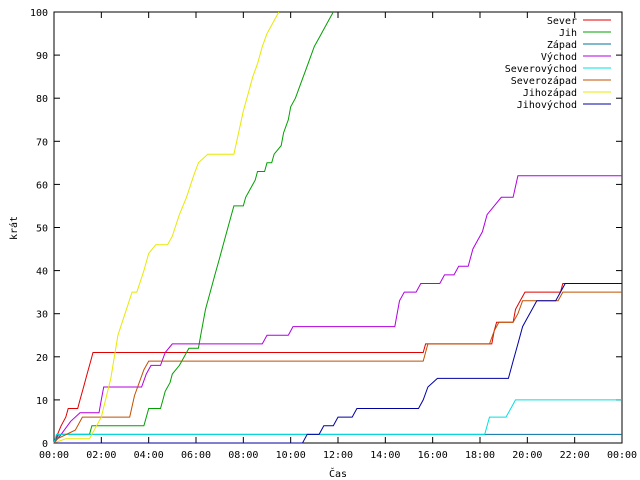 The width and height of the screenshot is (640, 480). What do you see at coordinates (149, 455) in the screenshot?
I see `x-tick-label: 04:00` at bounding box center [149, 455].